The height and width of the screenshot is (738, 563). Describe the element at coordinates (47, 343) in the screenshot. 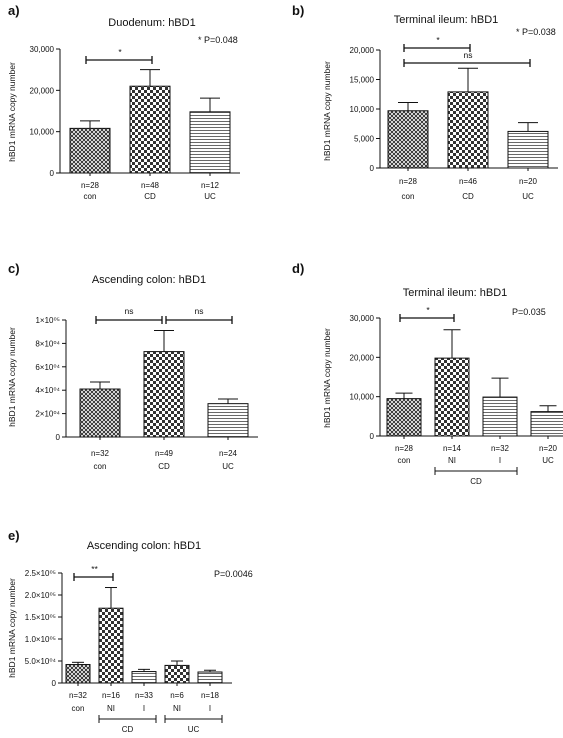

I see `y-tick-label: 8×10⁰⁴` at that location.